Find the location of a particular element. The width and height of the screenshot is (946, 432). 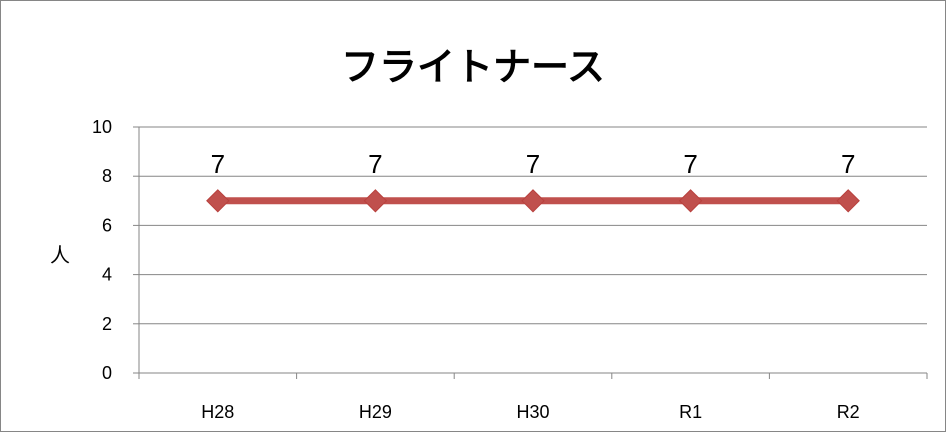

y-tick-label: 10 is located at coordinates (102, 127).